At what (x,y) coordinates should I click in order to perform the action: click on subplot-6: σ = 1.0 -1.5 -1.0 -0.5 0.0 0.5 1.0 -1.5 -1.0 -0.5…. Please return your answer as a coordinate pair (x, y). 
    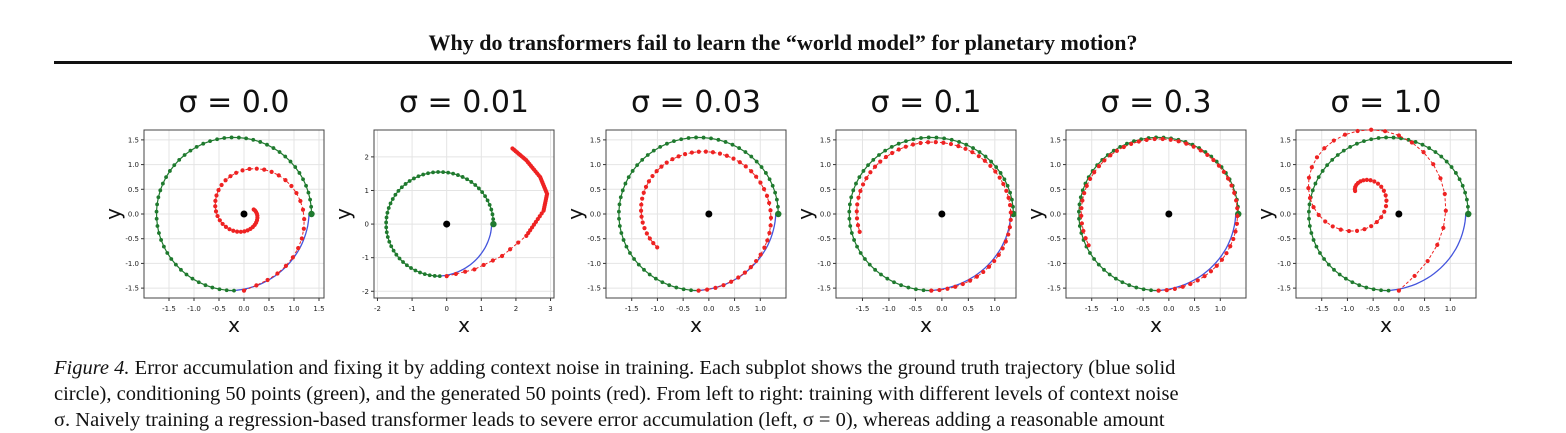
    Looking at the image, I should click on (1370, 210).